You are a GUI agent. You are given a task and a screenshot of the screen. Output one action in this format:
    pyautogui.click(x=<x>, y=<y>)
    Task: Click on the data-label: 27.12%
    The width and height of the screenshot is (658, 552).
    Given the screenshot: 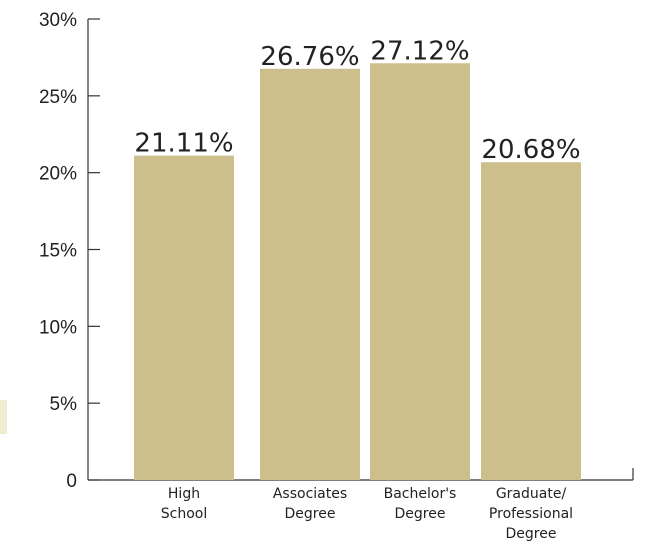 What is the action you would take?
    pyautogui.click(x=419, y=51)
    